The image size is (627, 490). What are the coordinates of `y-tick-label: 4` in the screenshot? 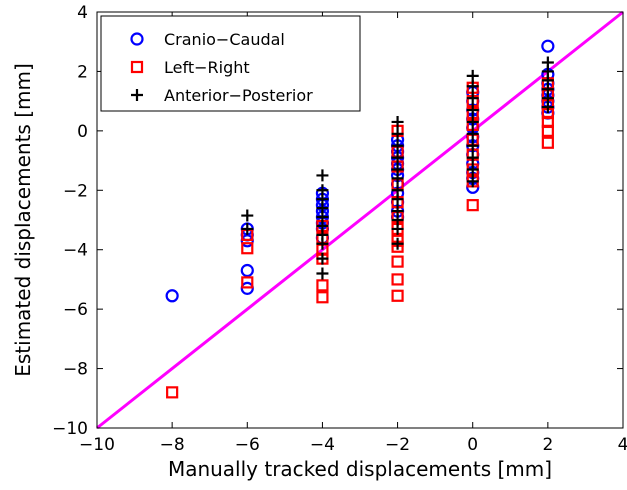 It's located at (82, 13).